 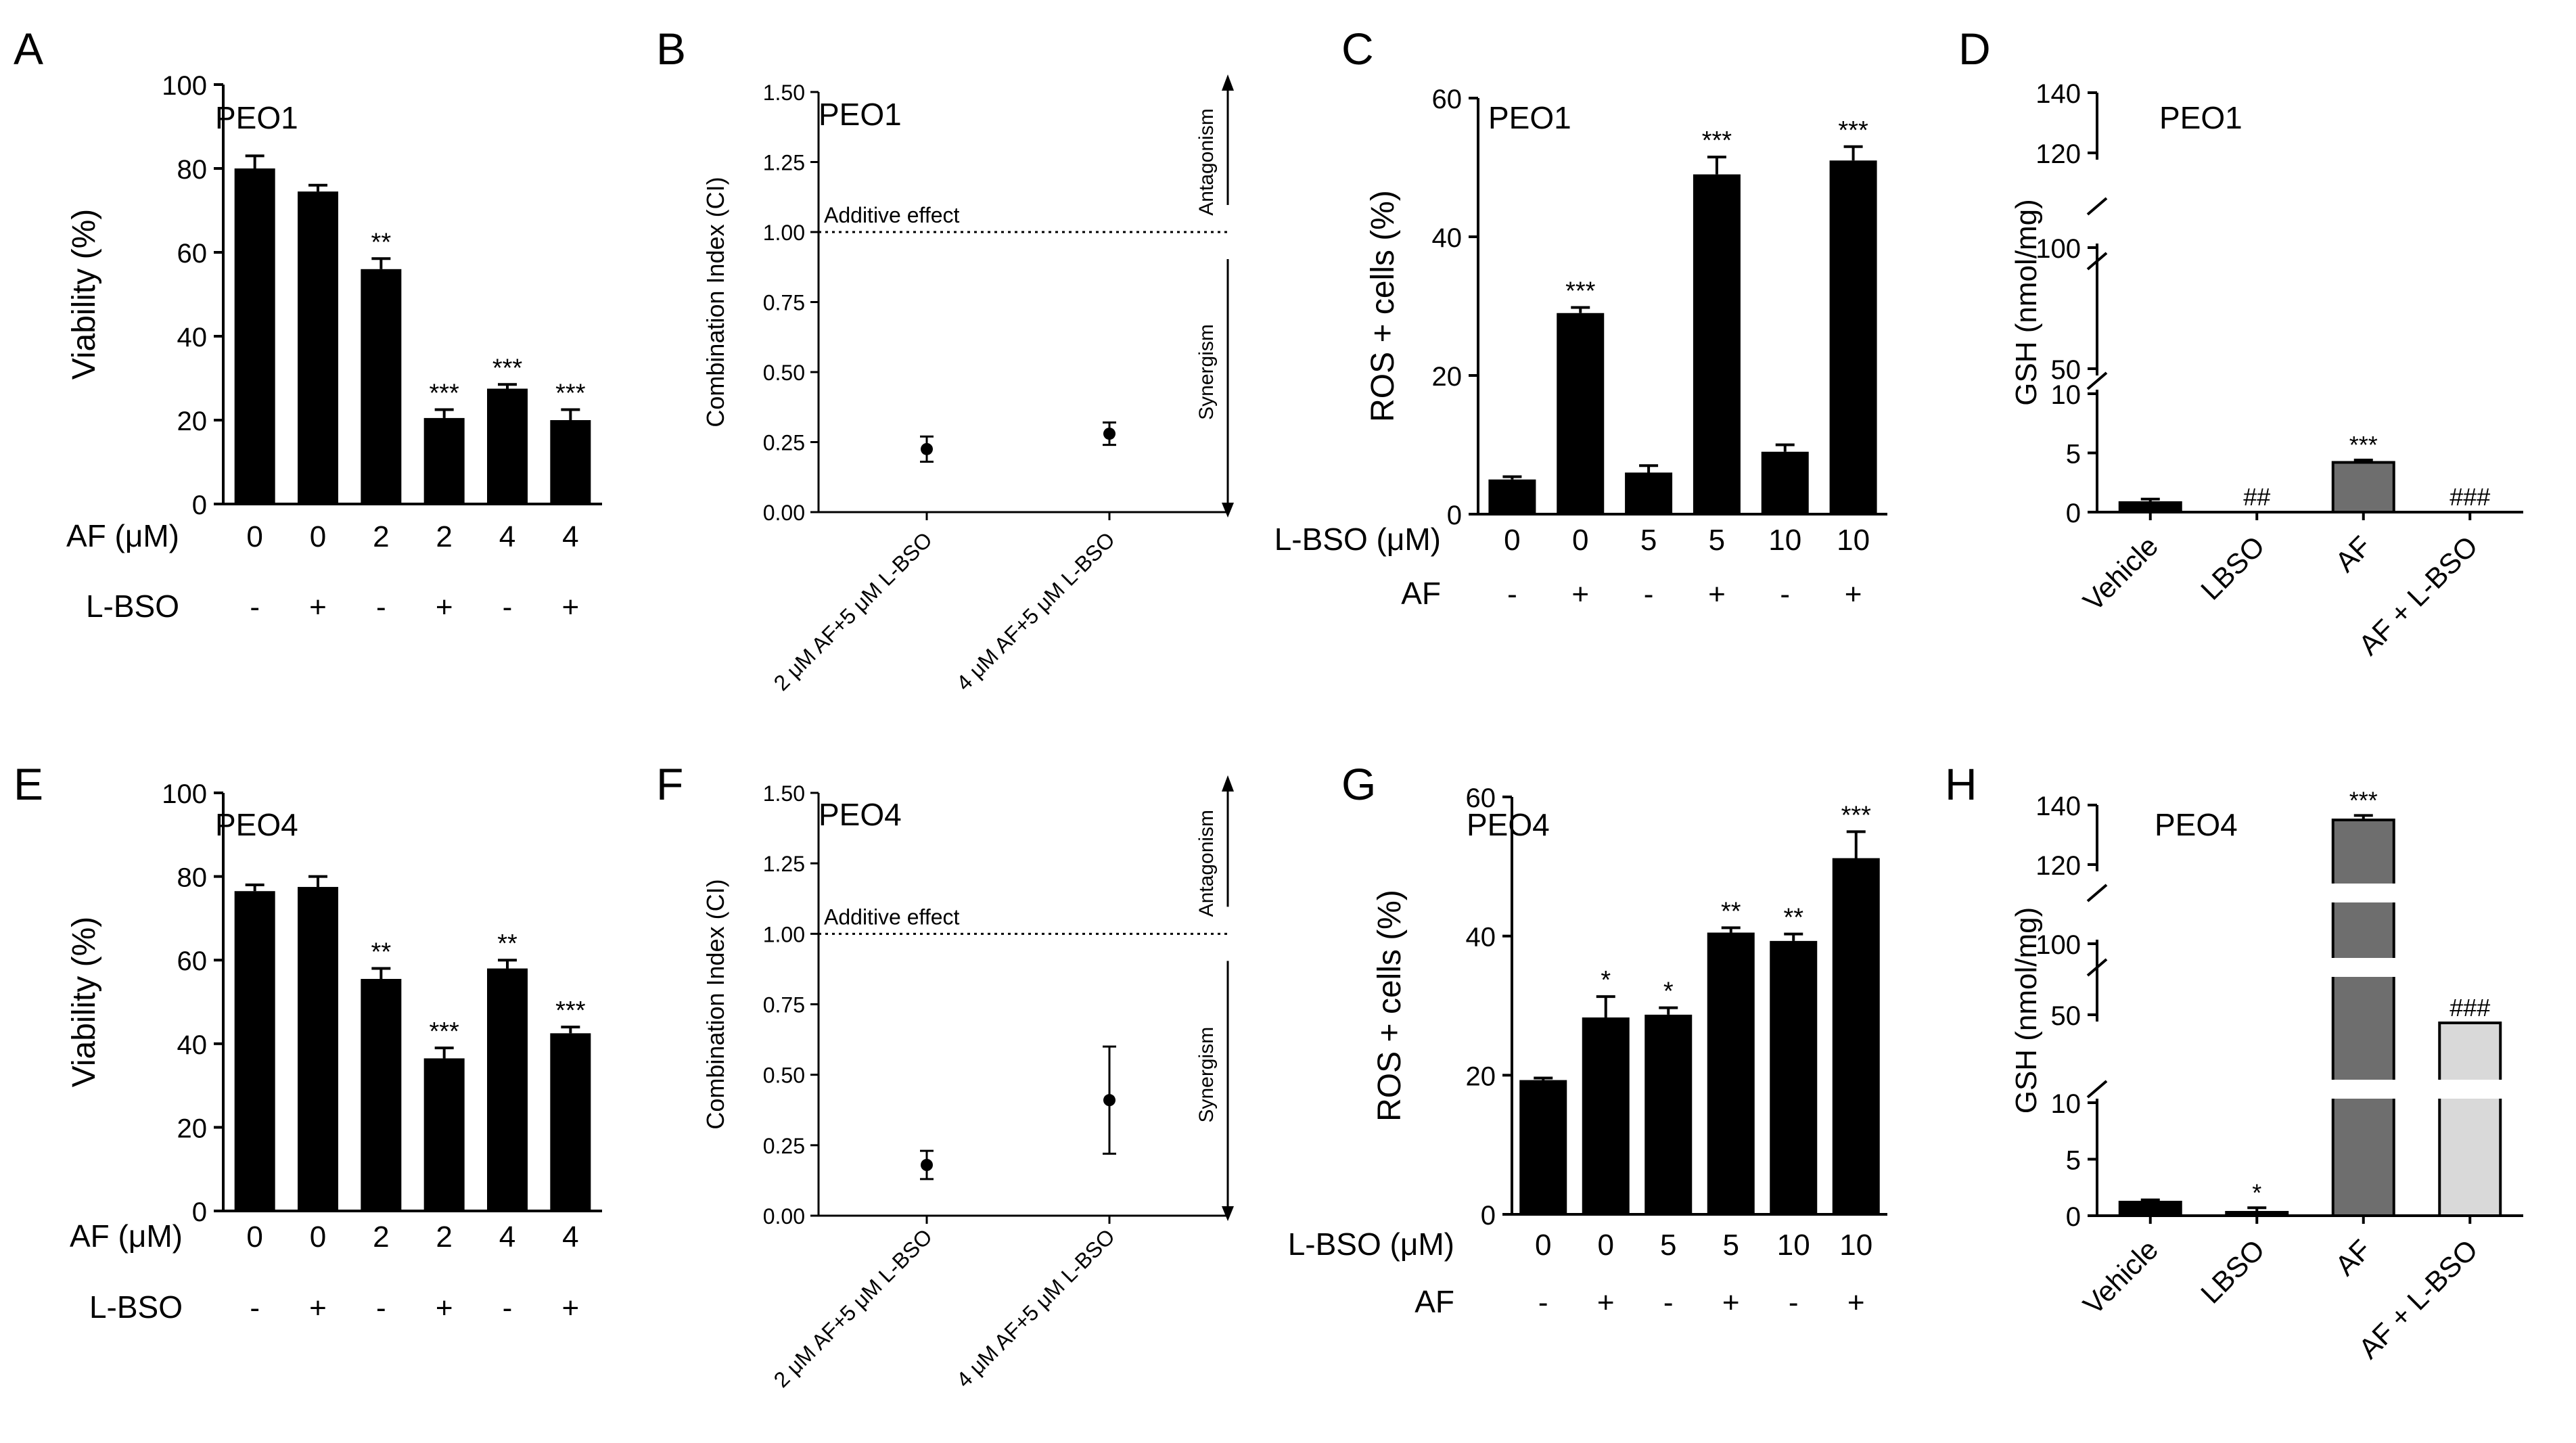 What do you see at coordinates (2066, 1104) in the screenshot?
I see `y-tick-label: 10` at bounding box center [2066, 1104].